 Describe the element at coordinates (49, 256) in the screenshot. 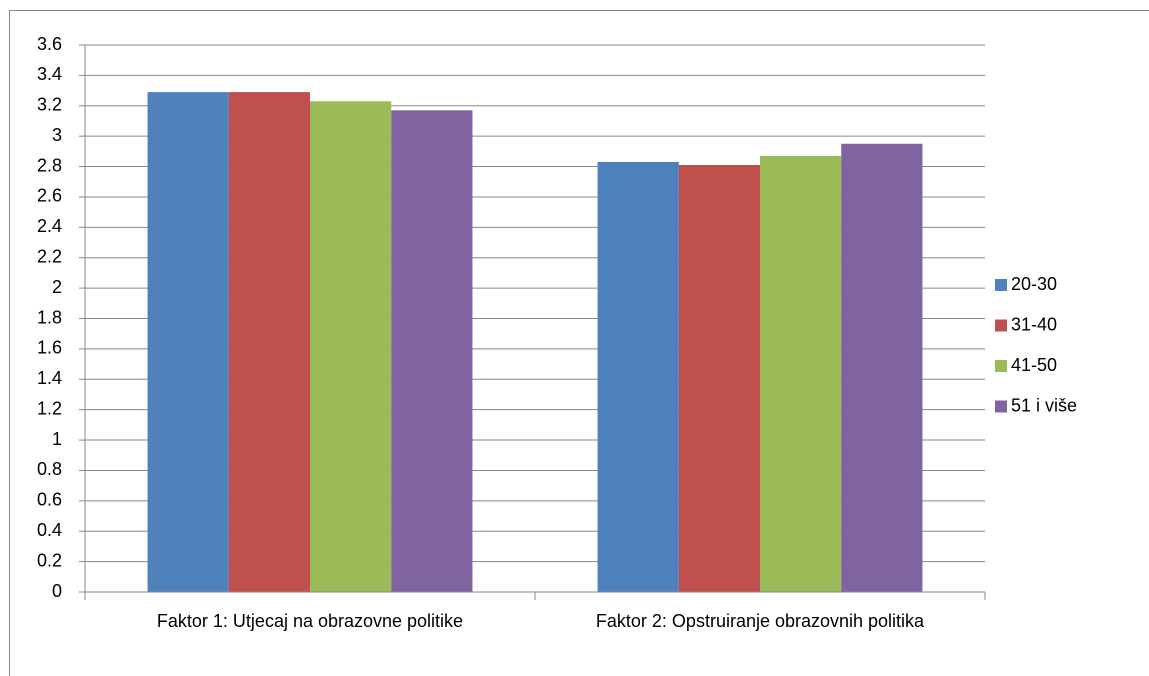

I see `y-tick-label: 2.2` at that location.